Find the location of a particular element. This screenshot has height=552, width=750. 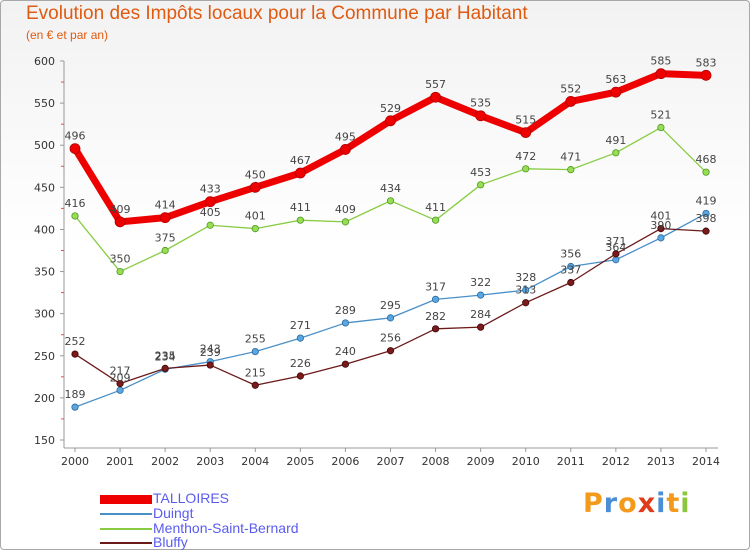

x-tick-label: 2013 is located at coordinates (661, 461).